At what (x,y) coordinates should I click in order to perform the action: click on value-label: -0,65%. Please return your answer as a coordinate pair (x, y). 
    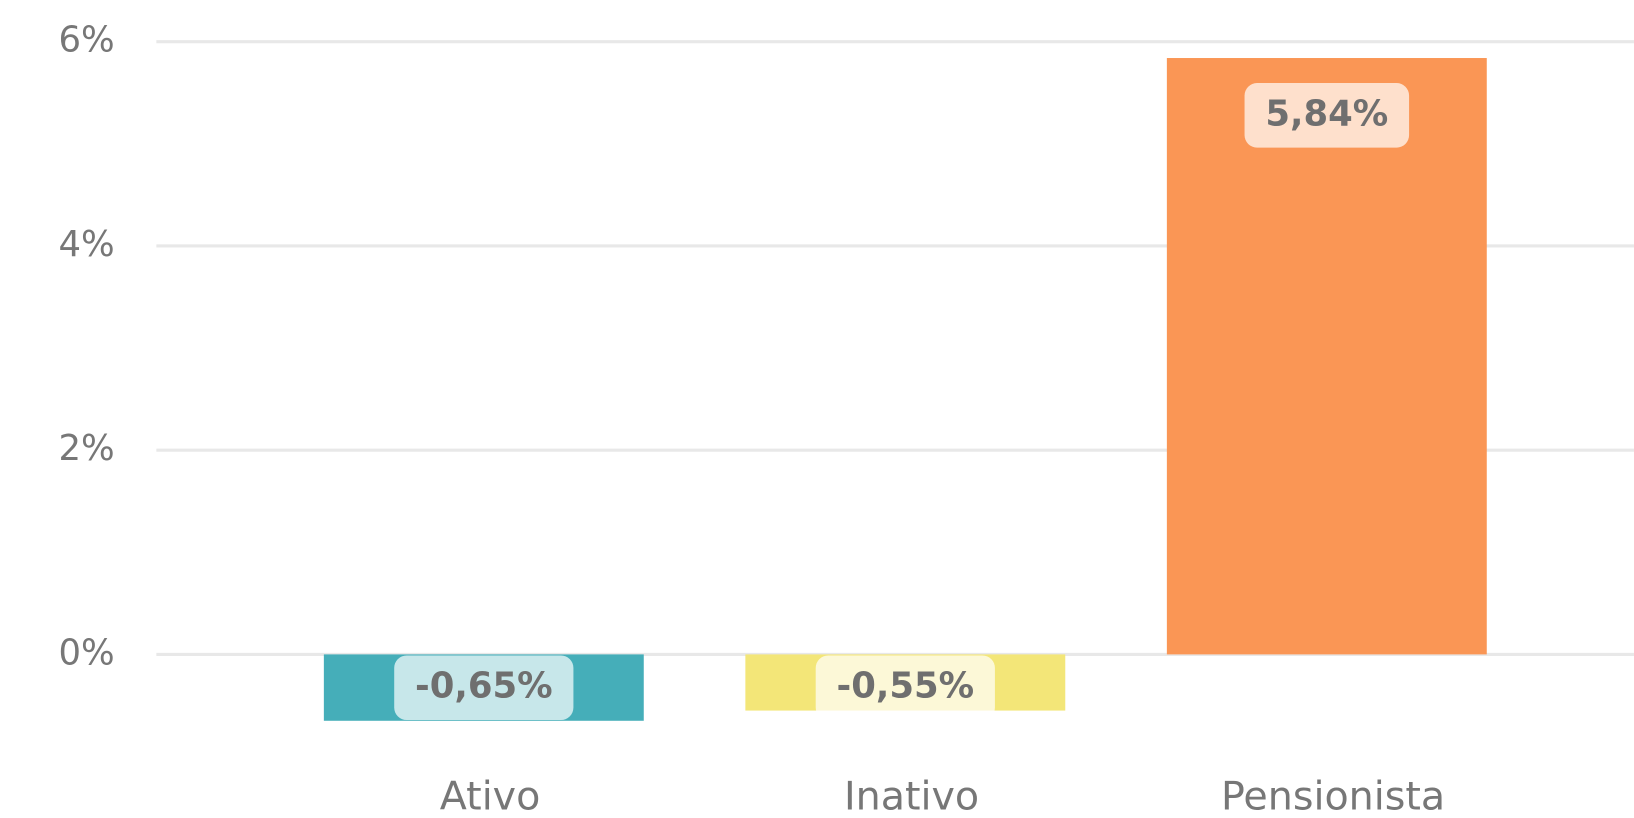
    Looking at the image, I should click on (484, 686).